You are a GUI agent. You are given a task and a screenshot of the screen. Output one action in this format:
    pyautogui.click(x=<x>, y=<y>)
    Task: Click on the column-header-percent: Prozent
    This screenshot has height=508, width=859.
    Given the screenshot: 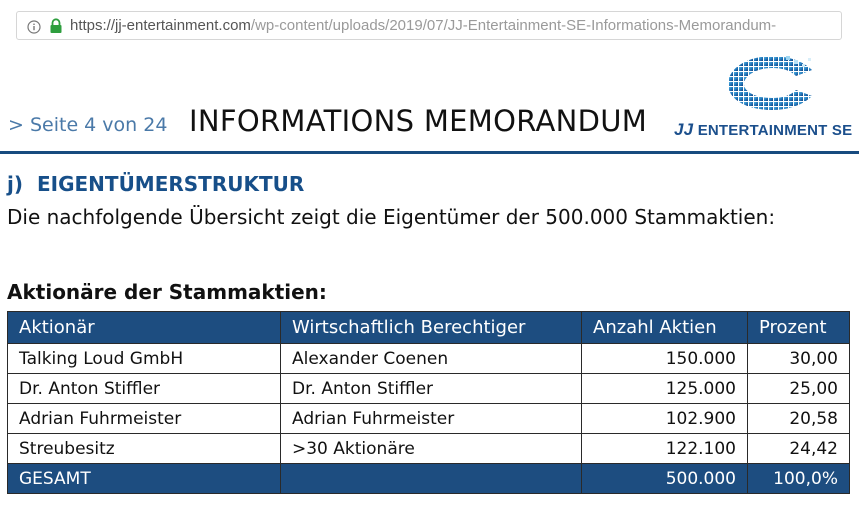 What is the action you would take?
    pyautogui.click(x=798, y=327)
    